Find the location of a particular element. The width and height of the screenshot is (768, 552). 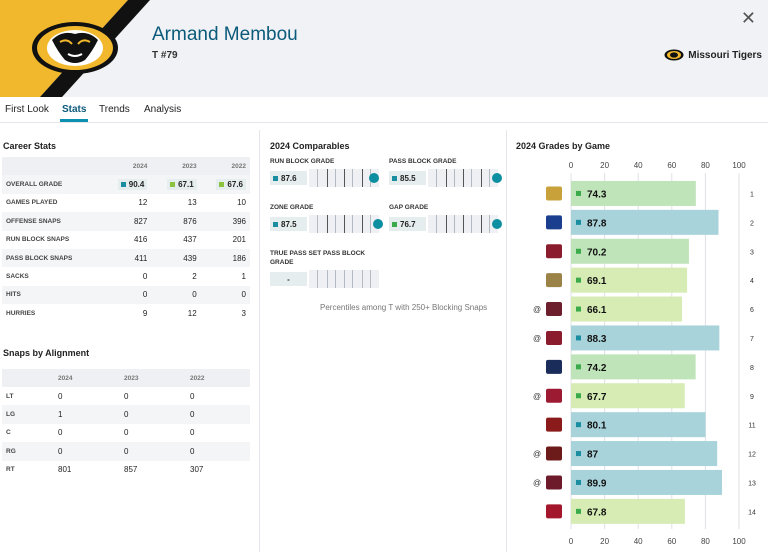

stat-value: 827 is located at coordinates (127, 221).